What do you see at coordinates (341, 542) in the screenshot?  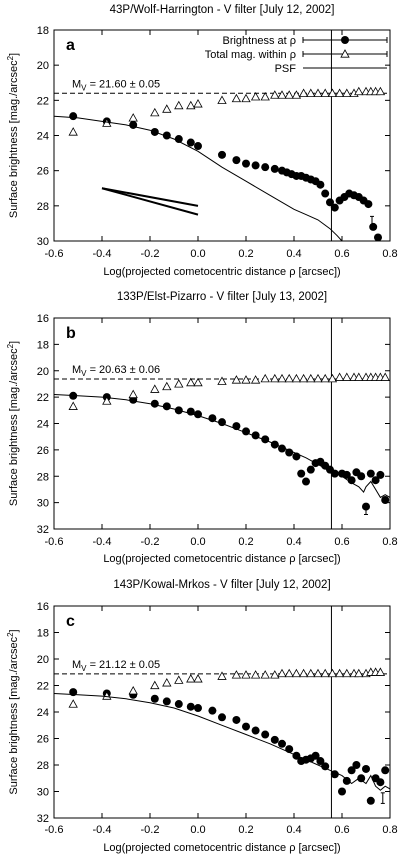 I see `x-tick-label: 0.6` at bounding box center [341, 542].